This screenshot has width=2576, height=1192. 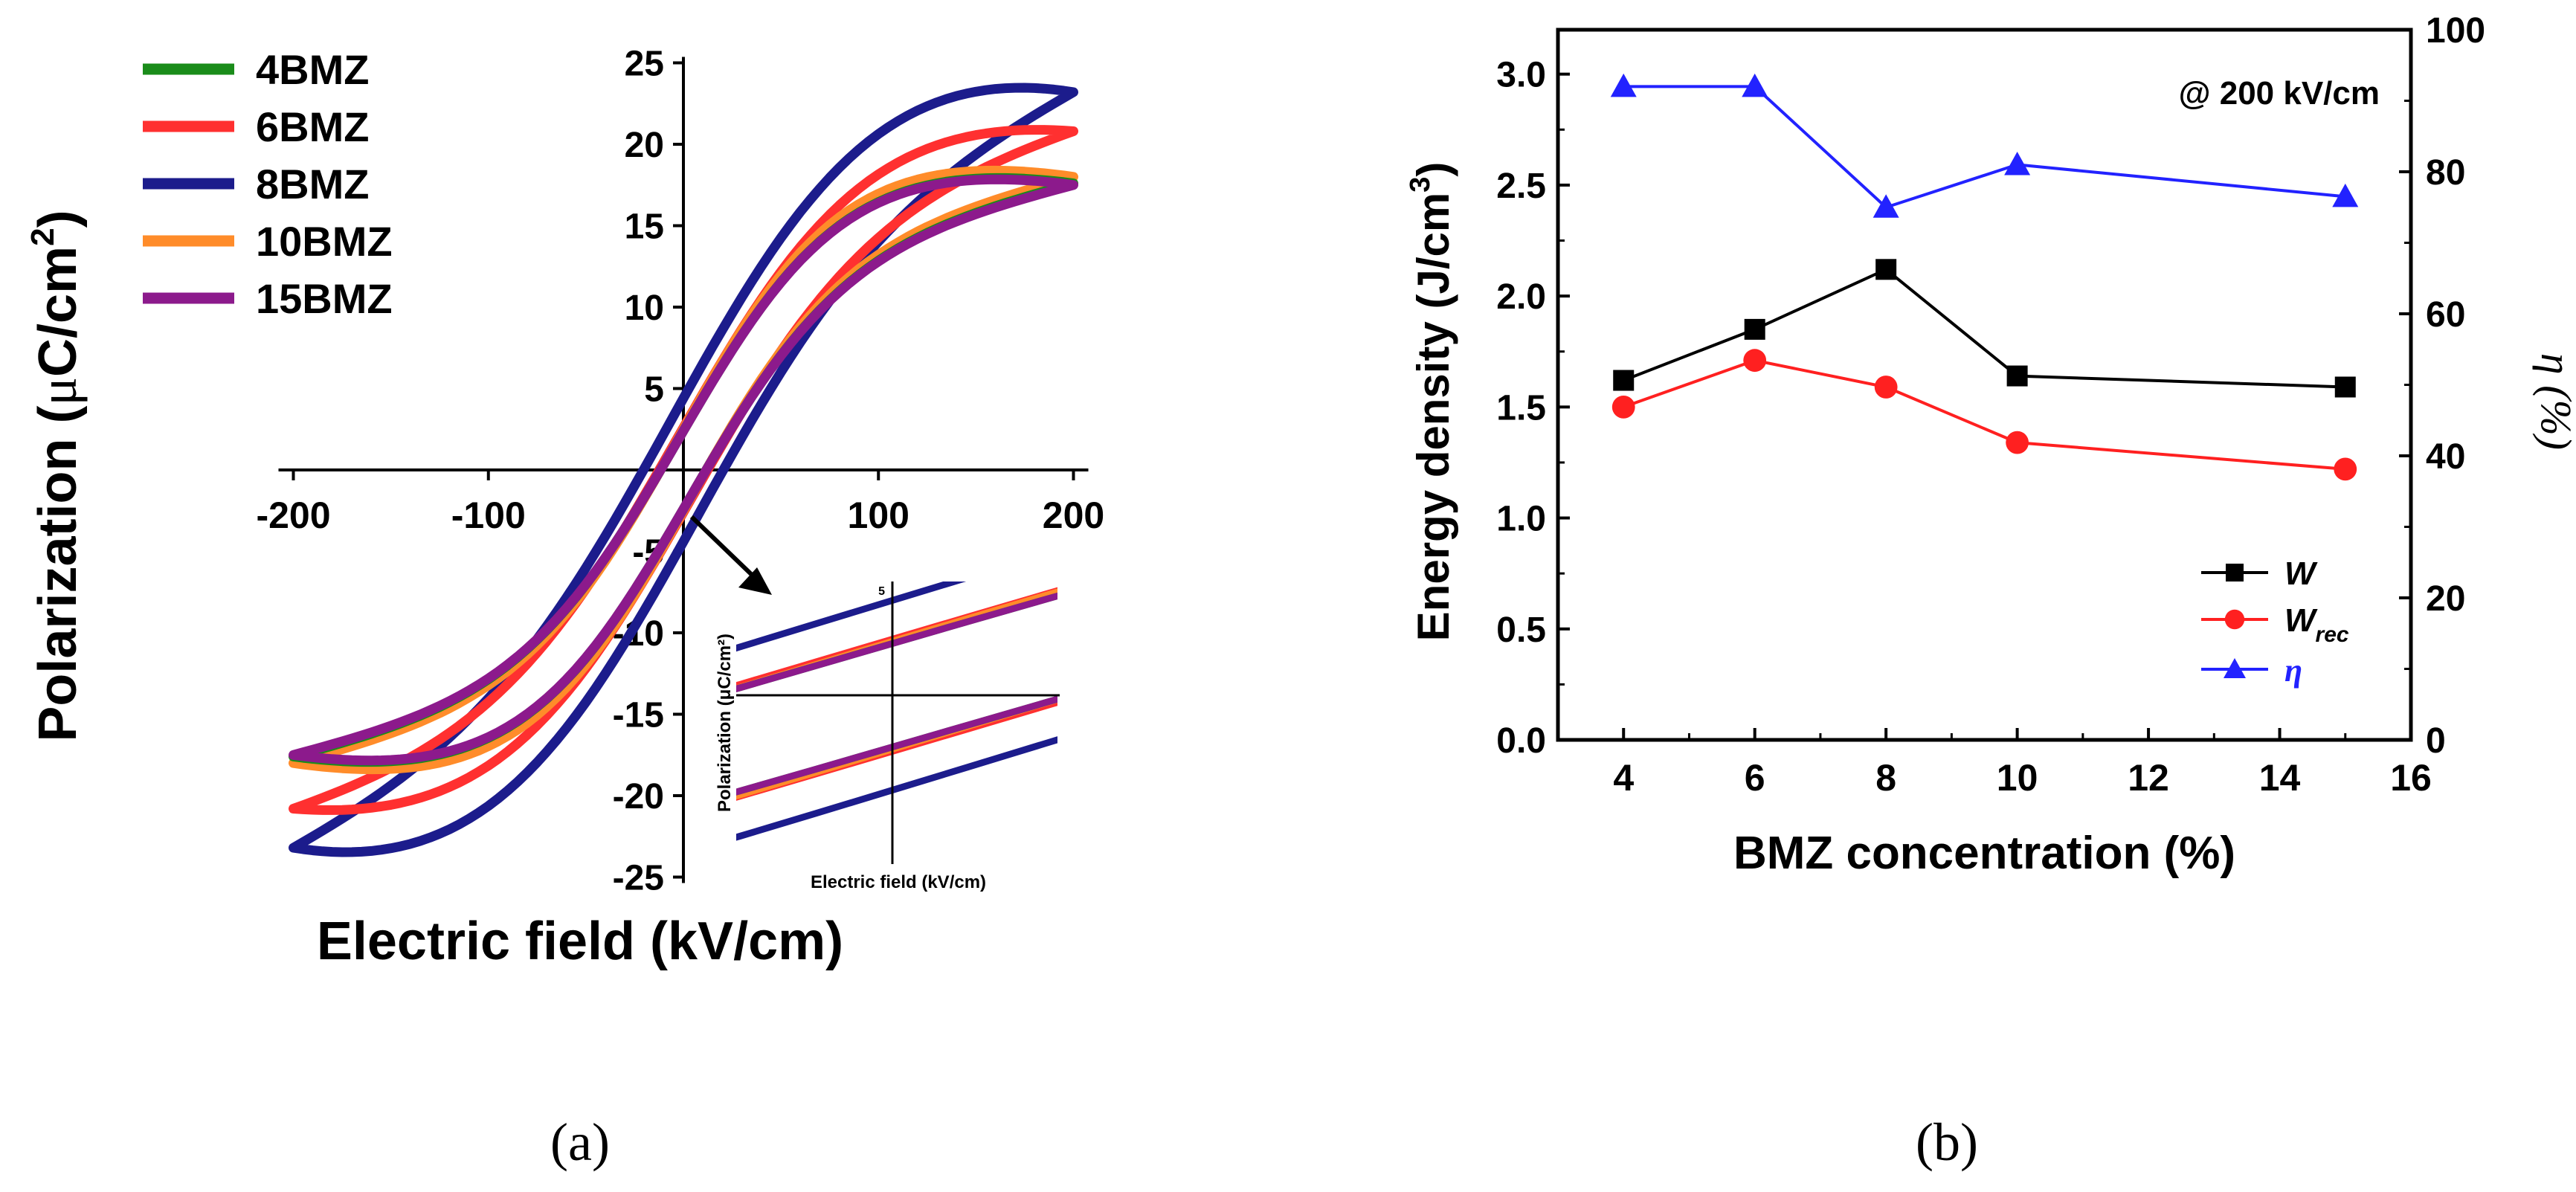 What do you see at coordinates (1984, 854) in the screenshot?
I see `x-axis-title: BMZ concentration (%)` at bounding box center [1984, 854].